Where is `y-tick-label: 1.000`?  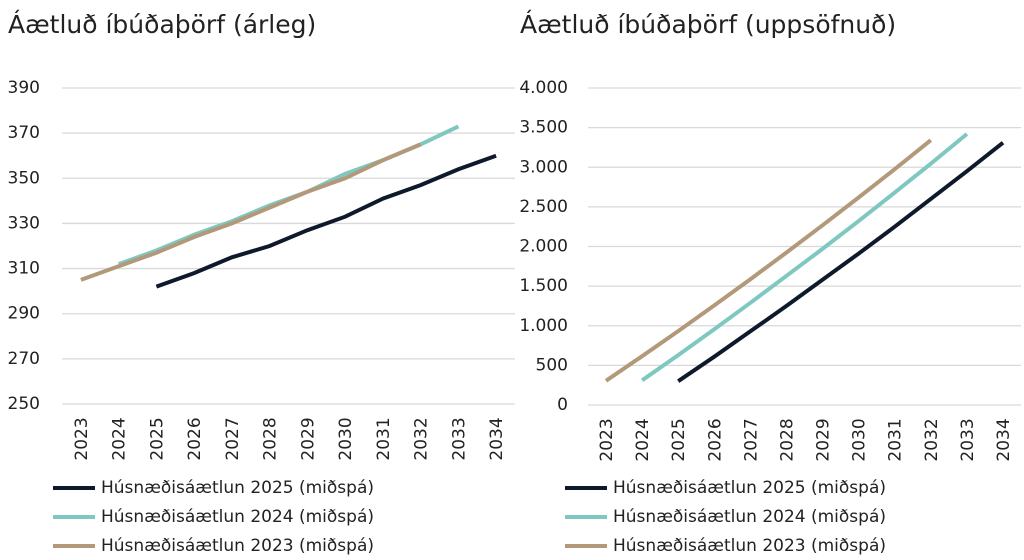 y-tick-label: 1.000 is located at coordinates (543, 326).